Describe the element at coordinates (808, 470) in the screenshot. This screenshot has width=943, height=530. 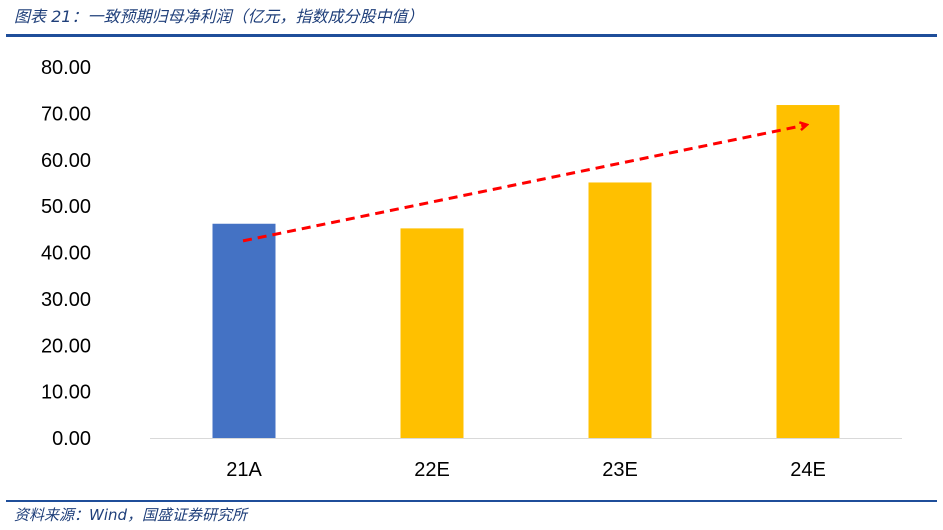
I see `x-tick-label: 24E` at that location.